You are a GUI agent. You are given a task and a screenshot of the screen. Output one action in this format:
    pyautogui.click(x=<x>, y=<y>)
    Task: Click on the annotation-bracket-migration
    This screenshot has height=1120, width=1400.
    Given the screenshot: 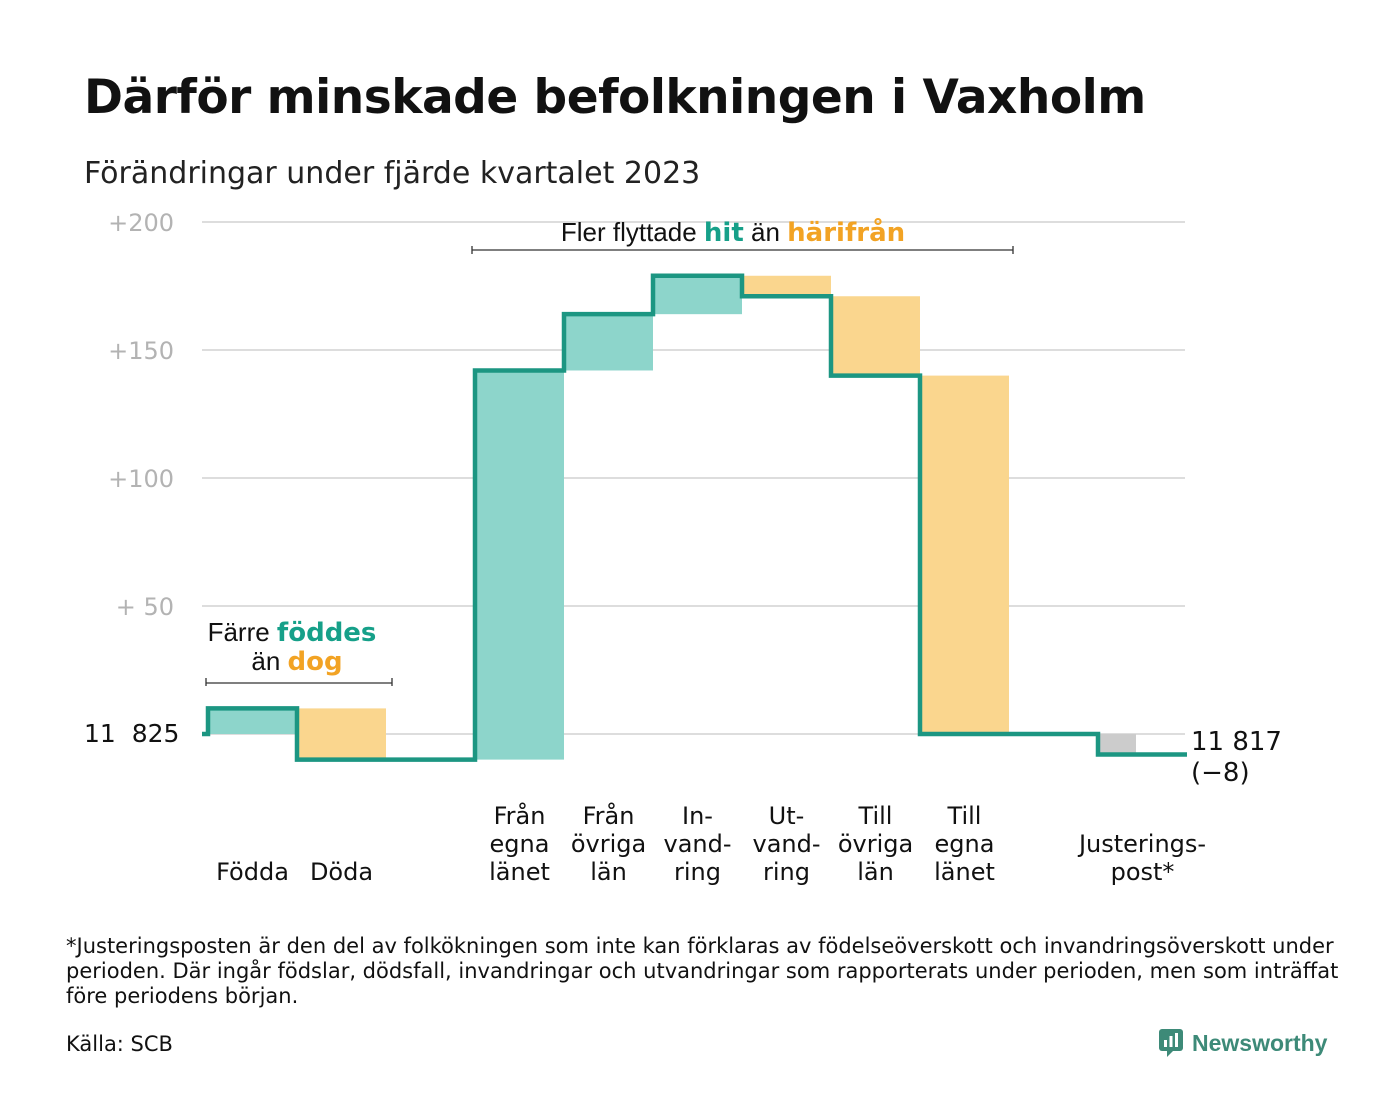 What is the action you would take?
    pyautogui.click(x=742, y=250)
    